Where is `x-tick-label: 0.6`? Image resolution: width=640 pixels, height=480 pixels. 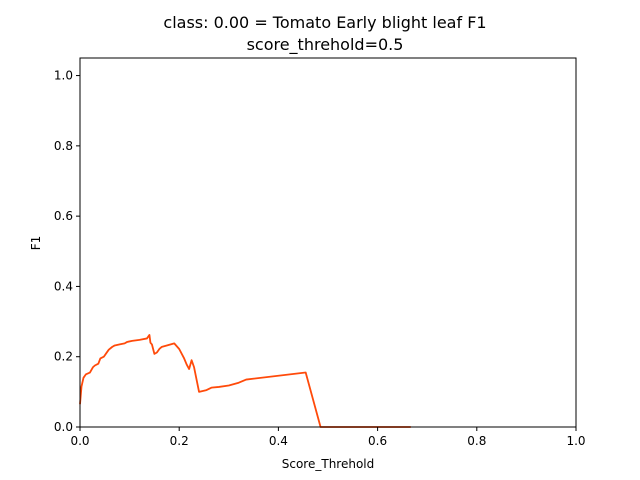 x-tick-label: 0.6 is located at coordinates (377, 441).